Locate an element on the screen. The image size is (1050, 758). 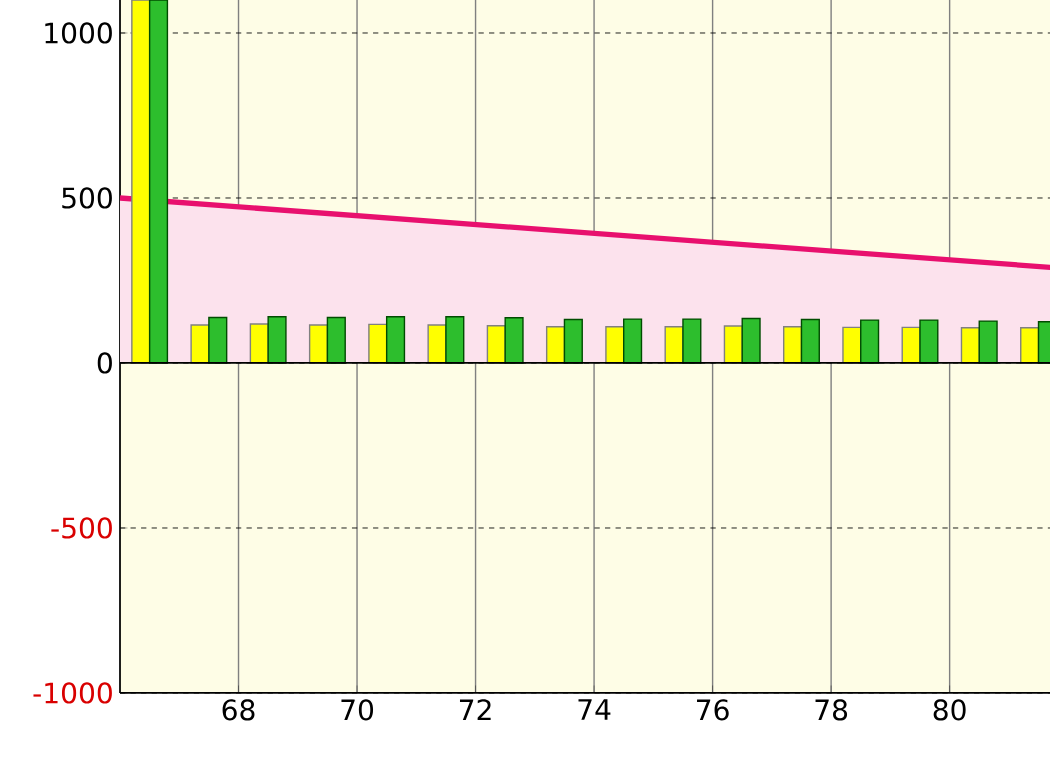
y-tick-label: -500 is located at coordinates (81, 528).